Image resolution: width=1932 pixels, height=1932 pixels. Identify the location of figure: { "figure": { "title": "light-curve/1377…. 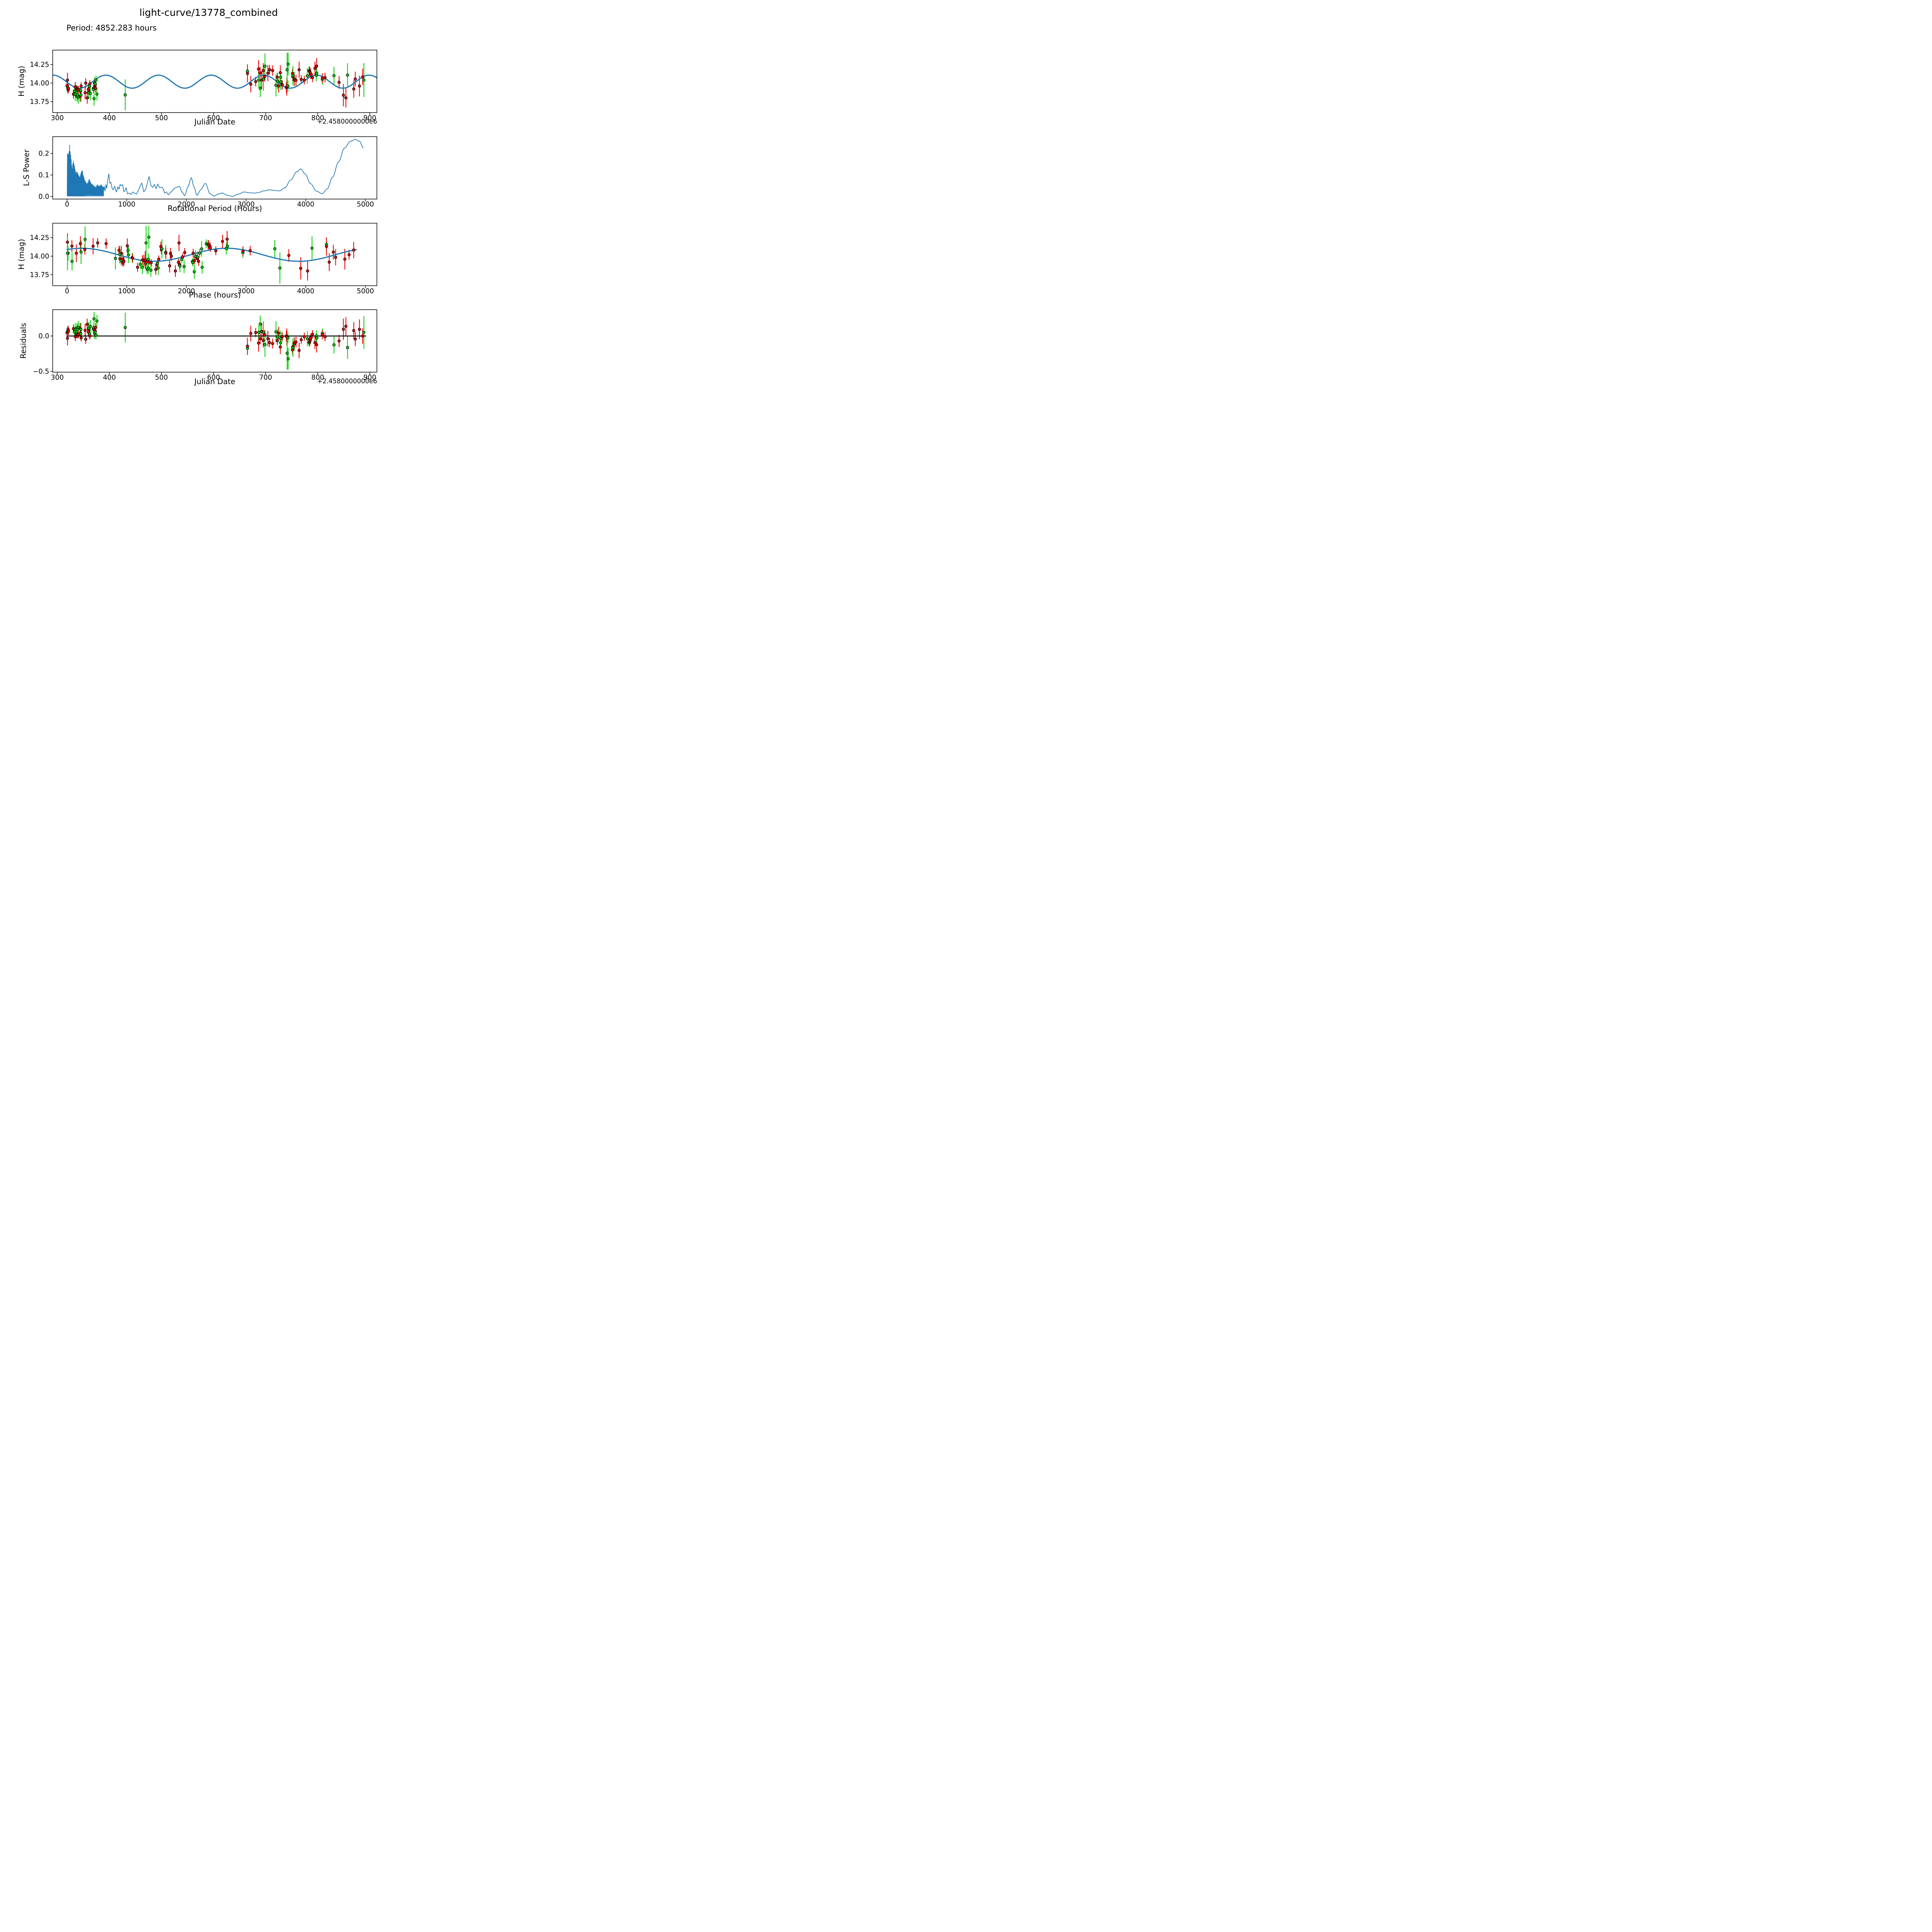
(209, 209).